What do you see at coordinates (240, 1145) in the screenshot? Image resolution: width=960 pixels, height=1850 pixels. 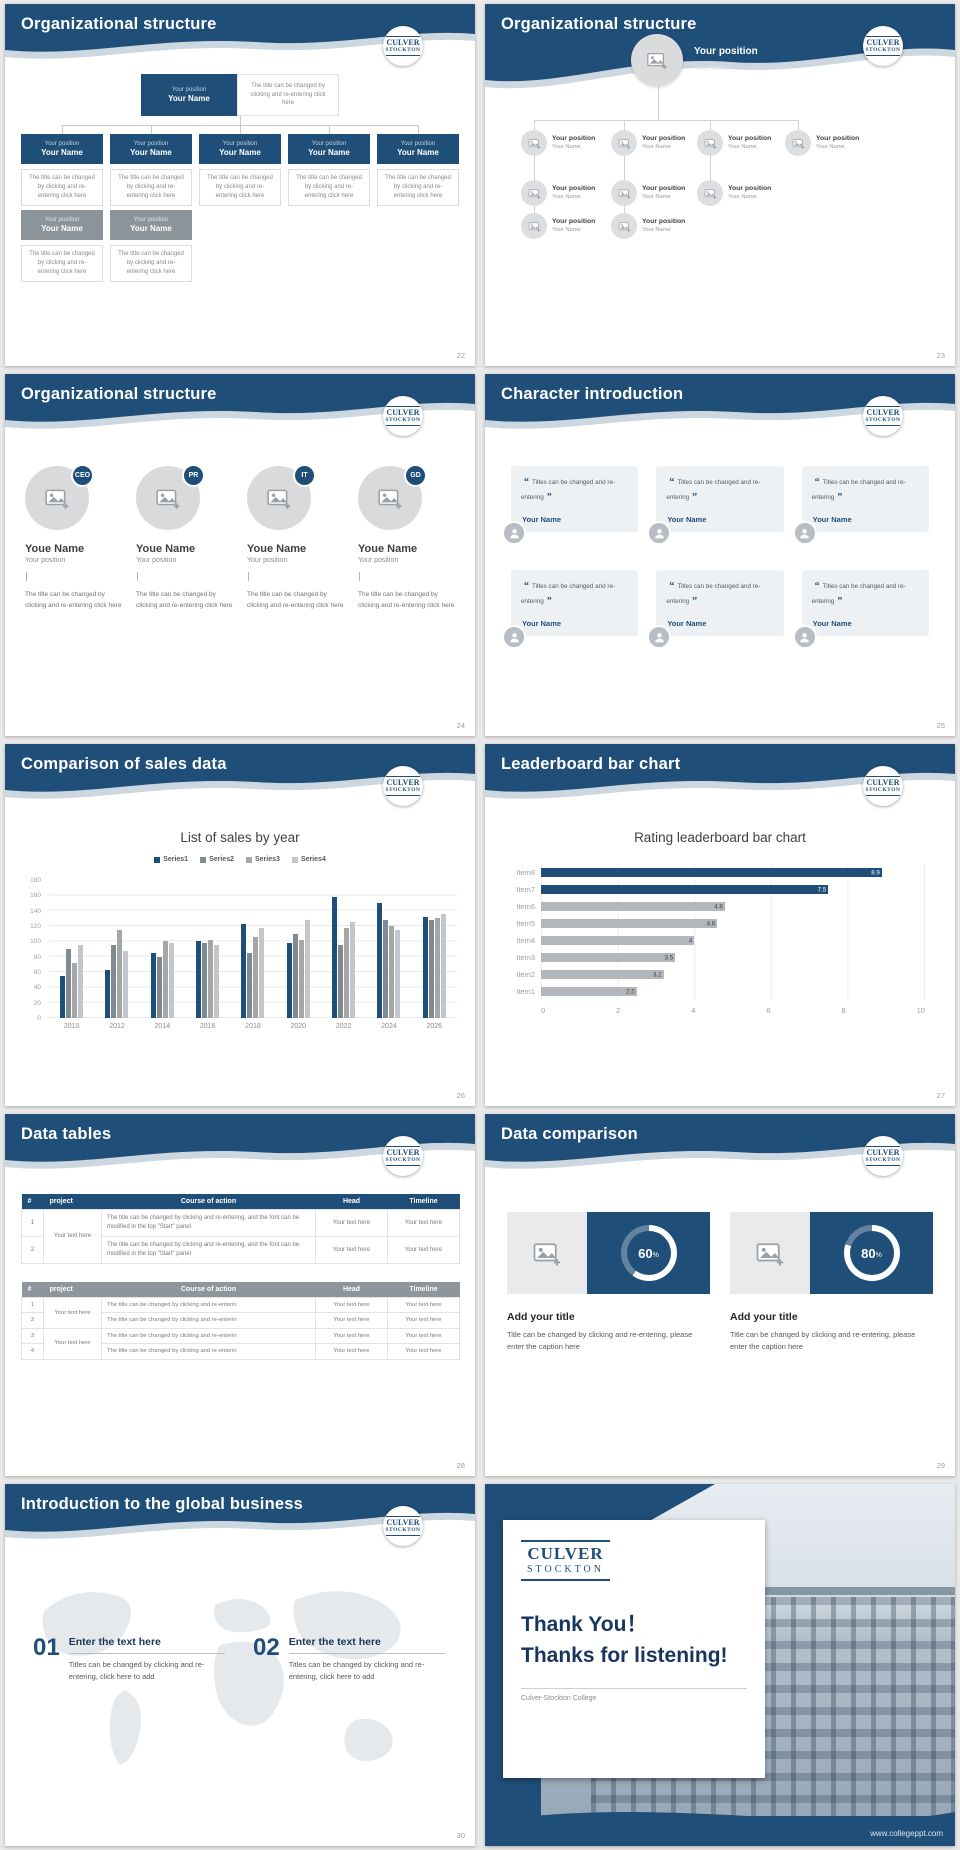 I see `slide-header: Data tables CULVER STOCKTON` at bounding box center [240, 1145].